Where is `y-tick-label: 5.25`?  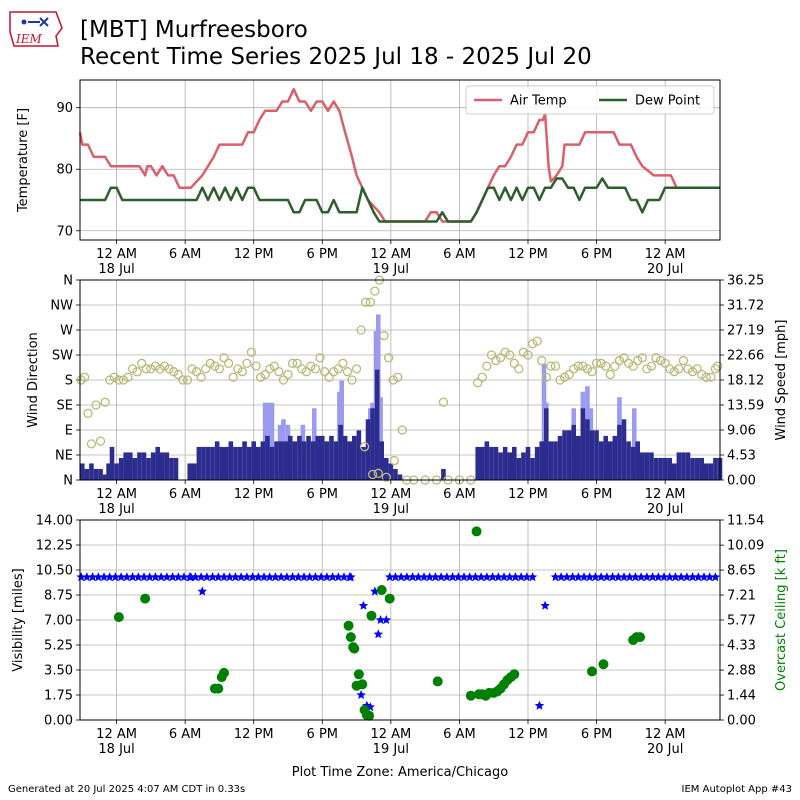
y-tick-label: 5.25 is located at coordinates (58, 646).